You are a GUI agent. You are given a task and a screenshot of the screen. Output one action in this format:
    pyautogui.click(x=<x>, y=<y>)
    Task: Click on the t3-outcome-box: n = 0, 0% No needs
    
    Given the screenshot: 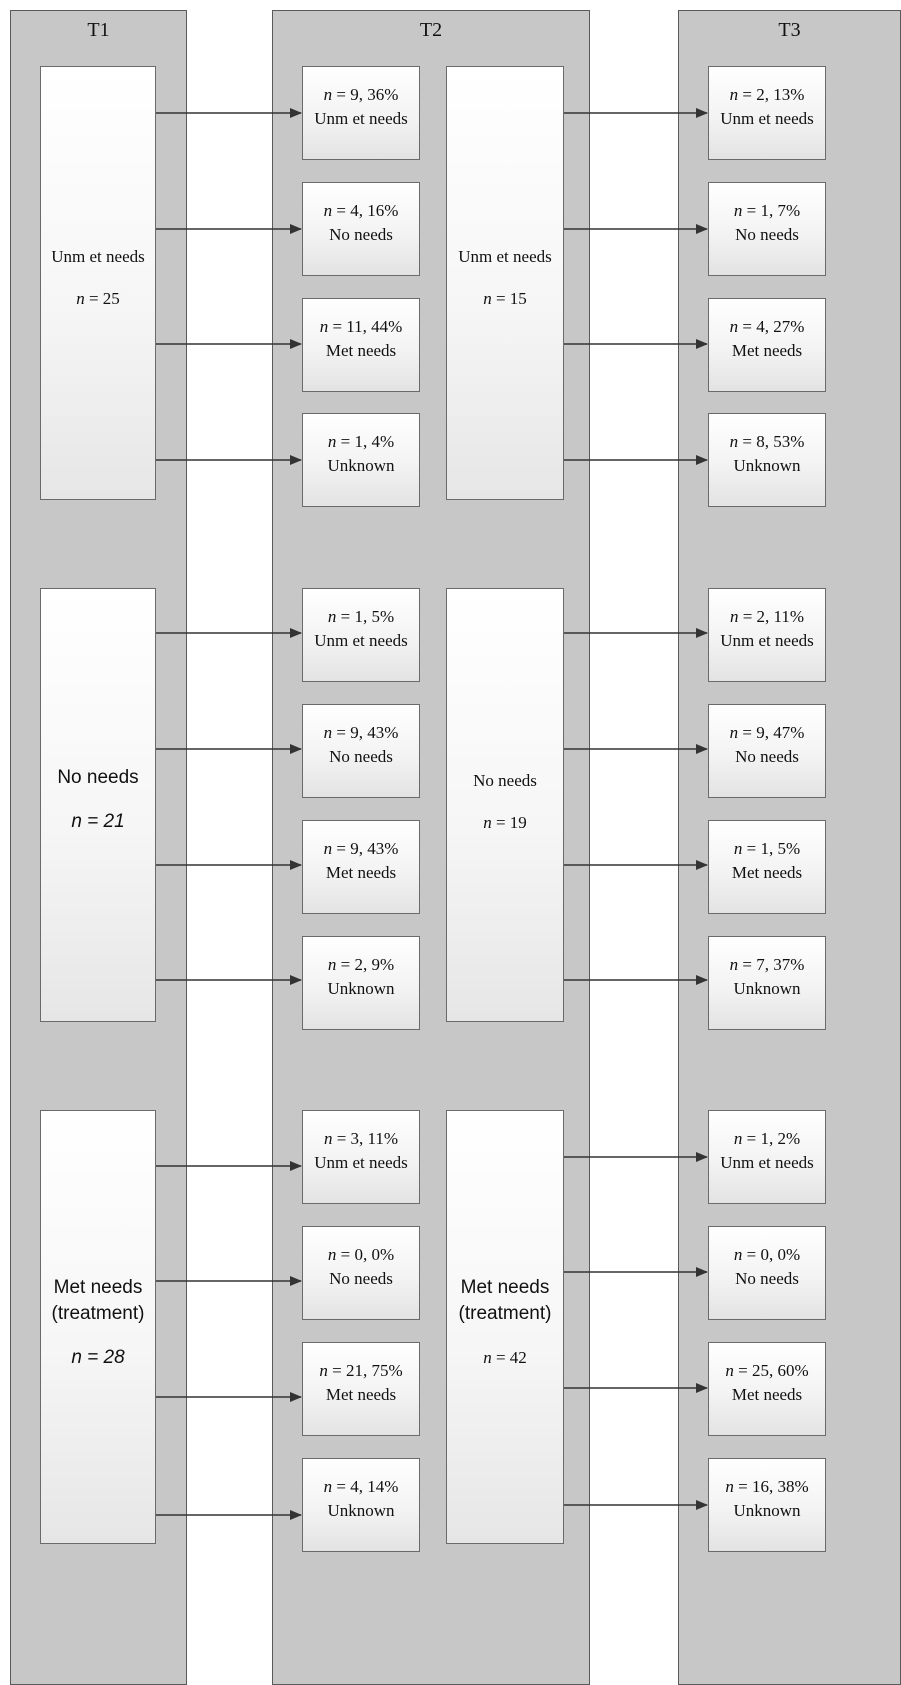 What is the action you would take?
    pyautogui.click(x=767, y=1273)
    